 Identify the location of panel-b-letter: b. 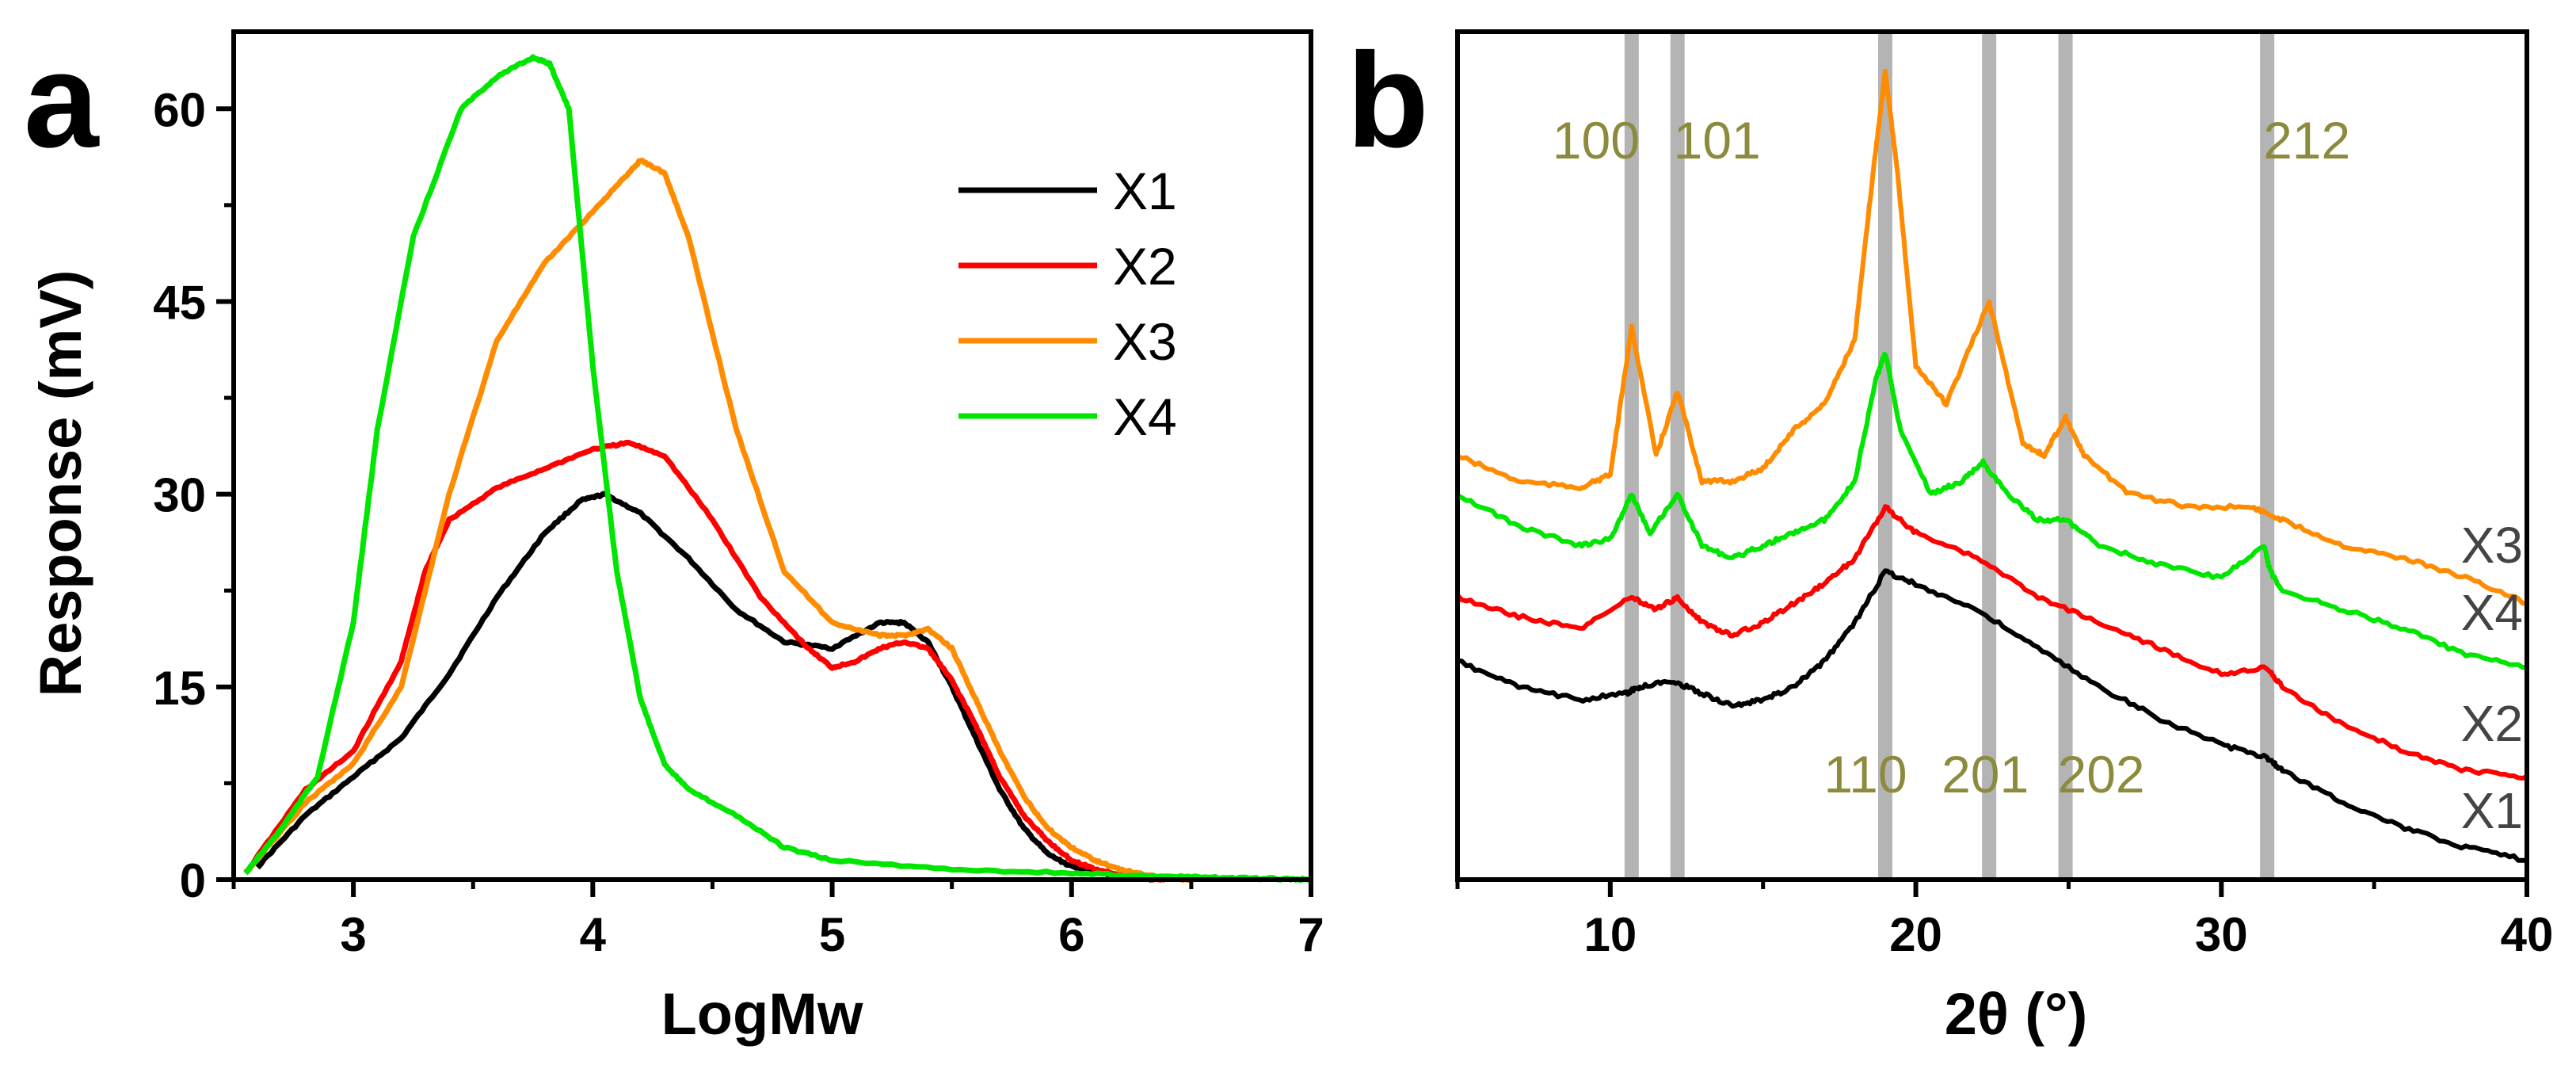
(1388, 101).